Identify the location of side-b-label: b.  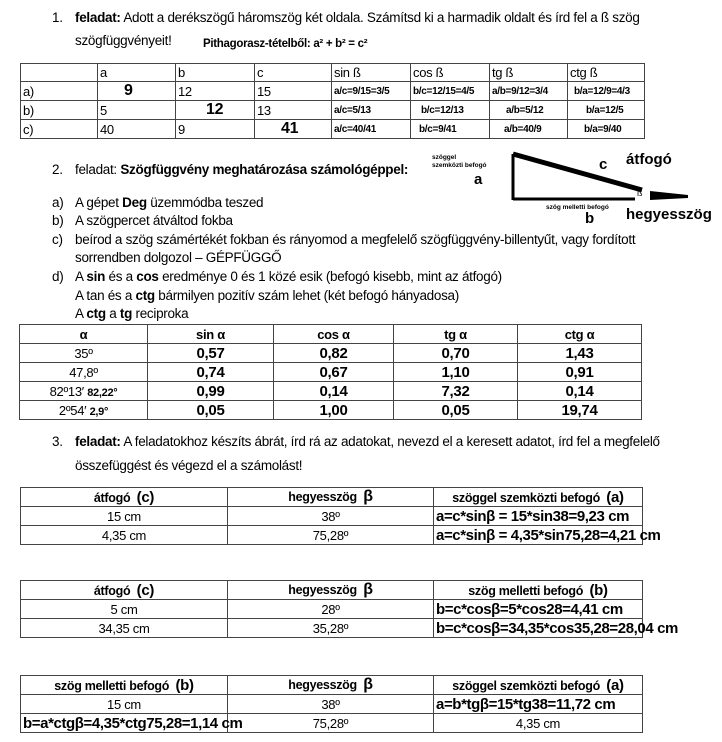
(590, 218).